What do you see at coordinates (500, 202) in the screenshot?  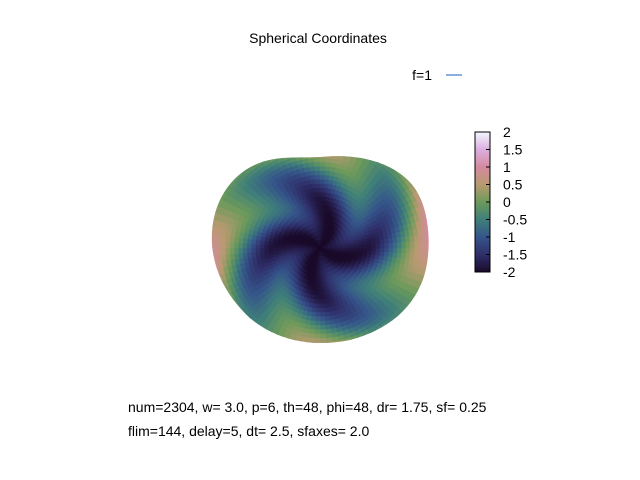 I see `colorbar: 2 1.51 0.50 -0.5-1 -1.5-2` at bounding box center [500, 202].